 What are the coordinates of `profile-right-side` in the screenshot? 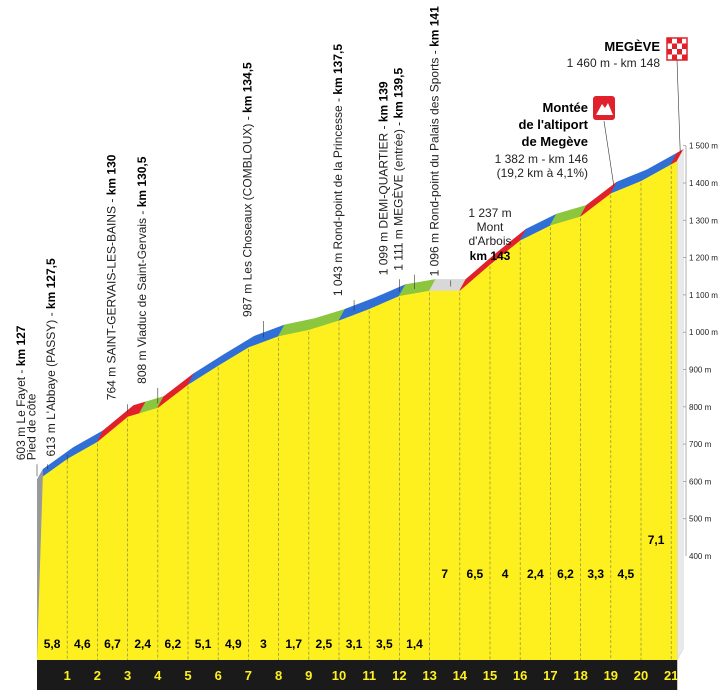 It's located at (680, 405).